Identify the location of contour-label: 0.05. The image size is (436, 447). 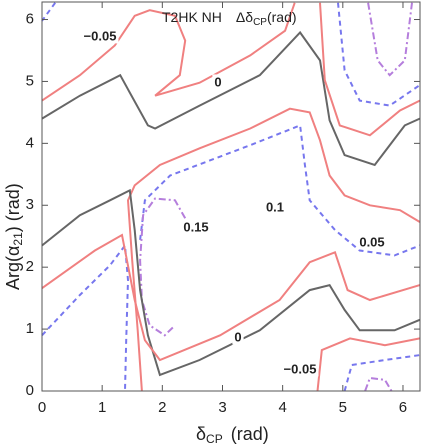
(371, 241).